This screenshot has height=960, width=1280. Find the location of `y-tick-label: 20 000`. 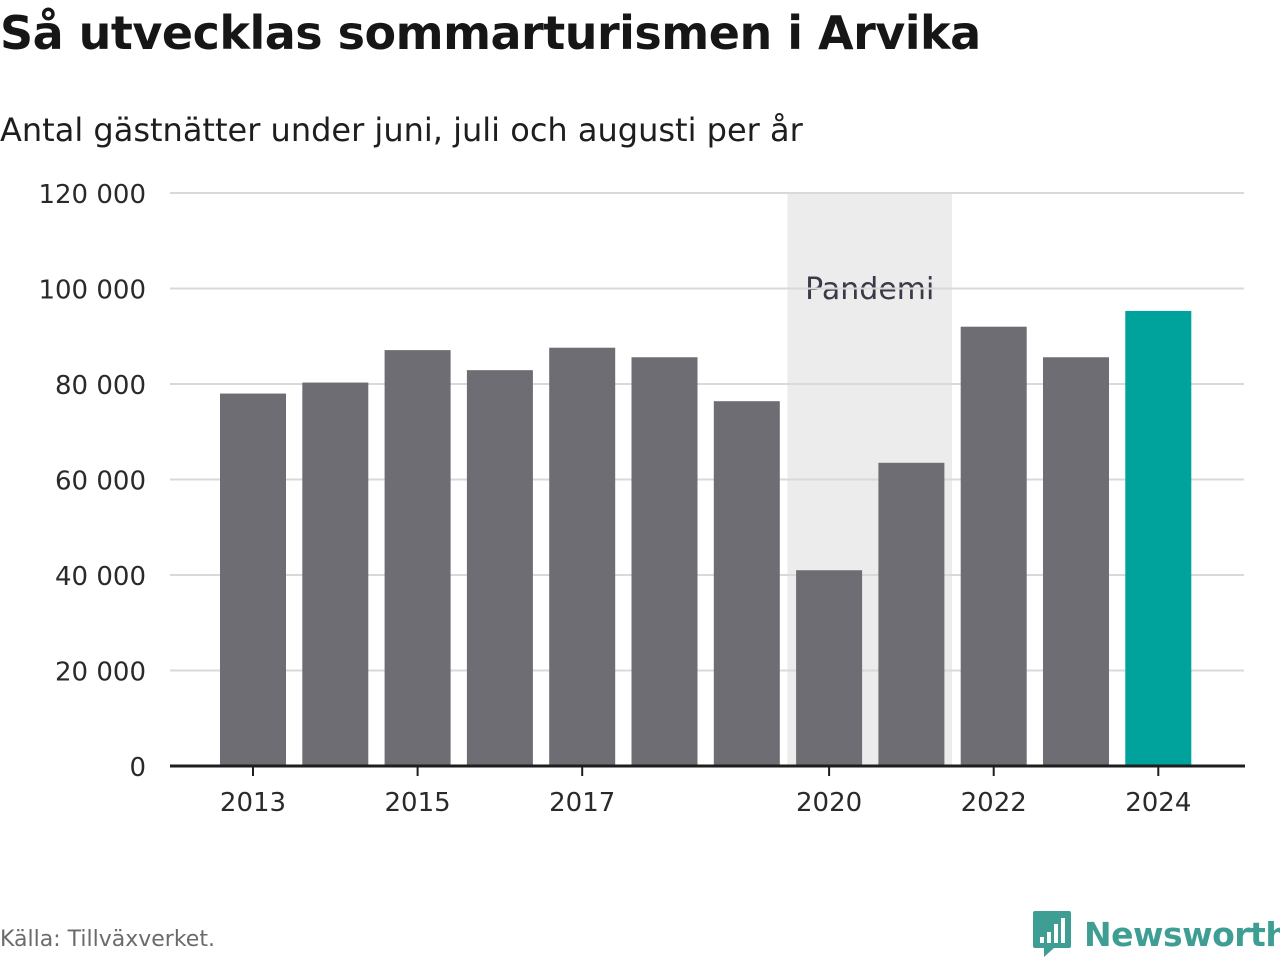

y-tick-label: 20 000 is located at coordinates (100, 673).